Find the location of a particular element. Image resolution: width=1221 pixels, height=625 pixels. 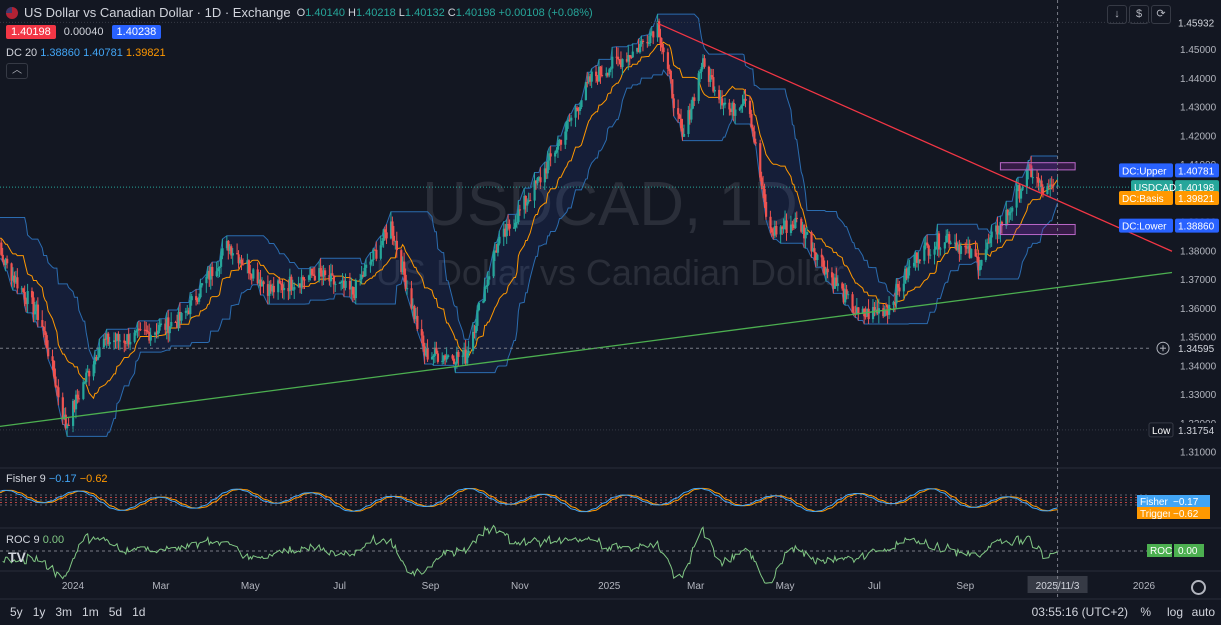

fisher-value: −0.17 is located at coordinates (62, 479).